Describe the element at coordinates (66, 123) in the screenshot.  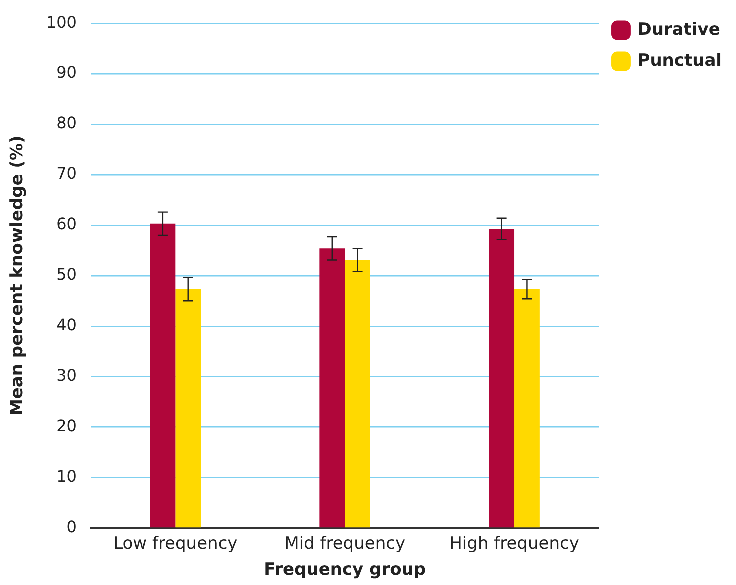
I see `y-tick-label: 80` at that location.